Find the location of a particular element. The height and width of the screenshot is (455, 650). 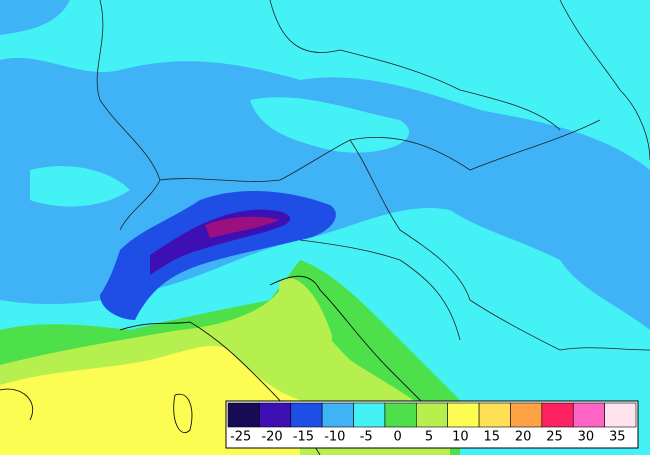

legend-label: 35 is located at coordinates (617, 437).